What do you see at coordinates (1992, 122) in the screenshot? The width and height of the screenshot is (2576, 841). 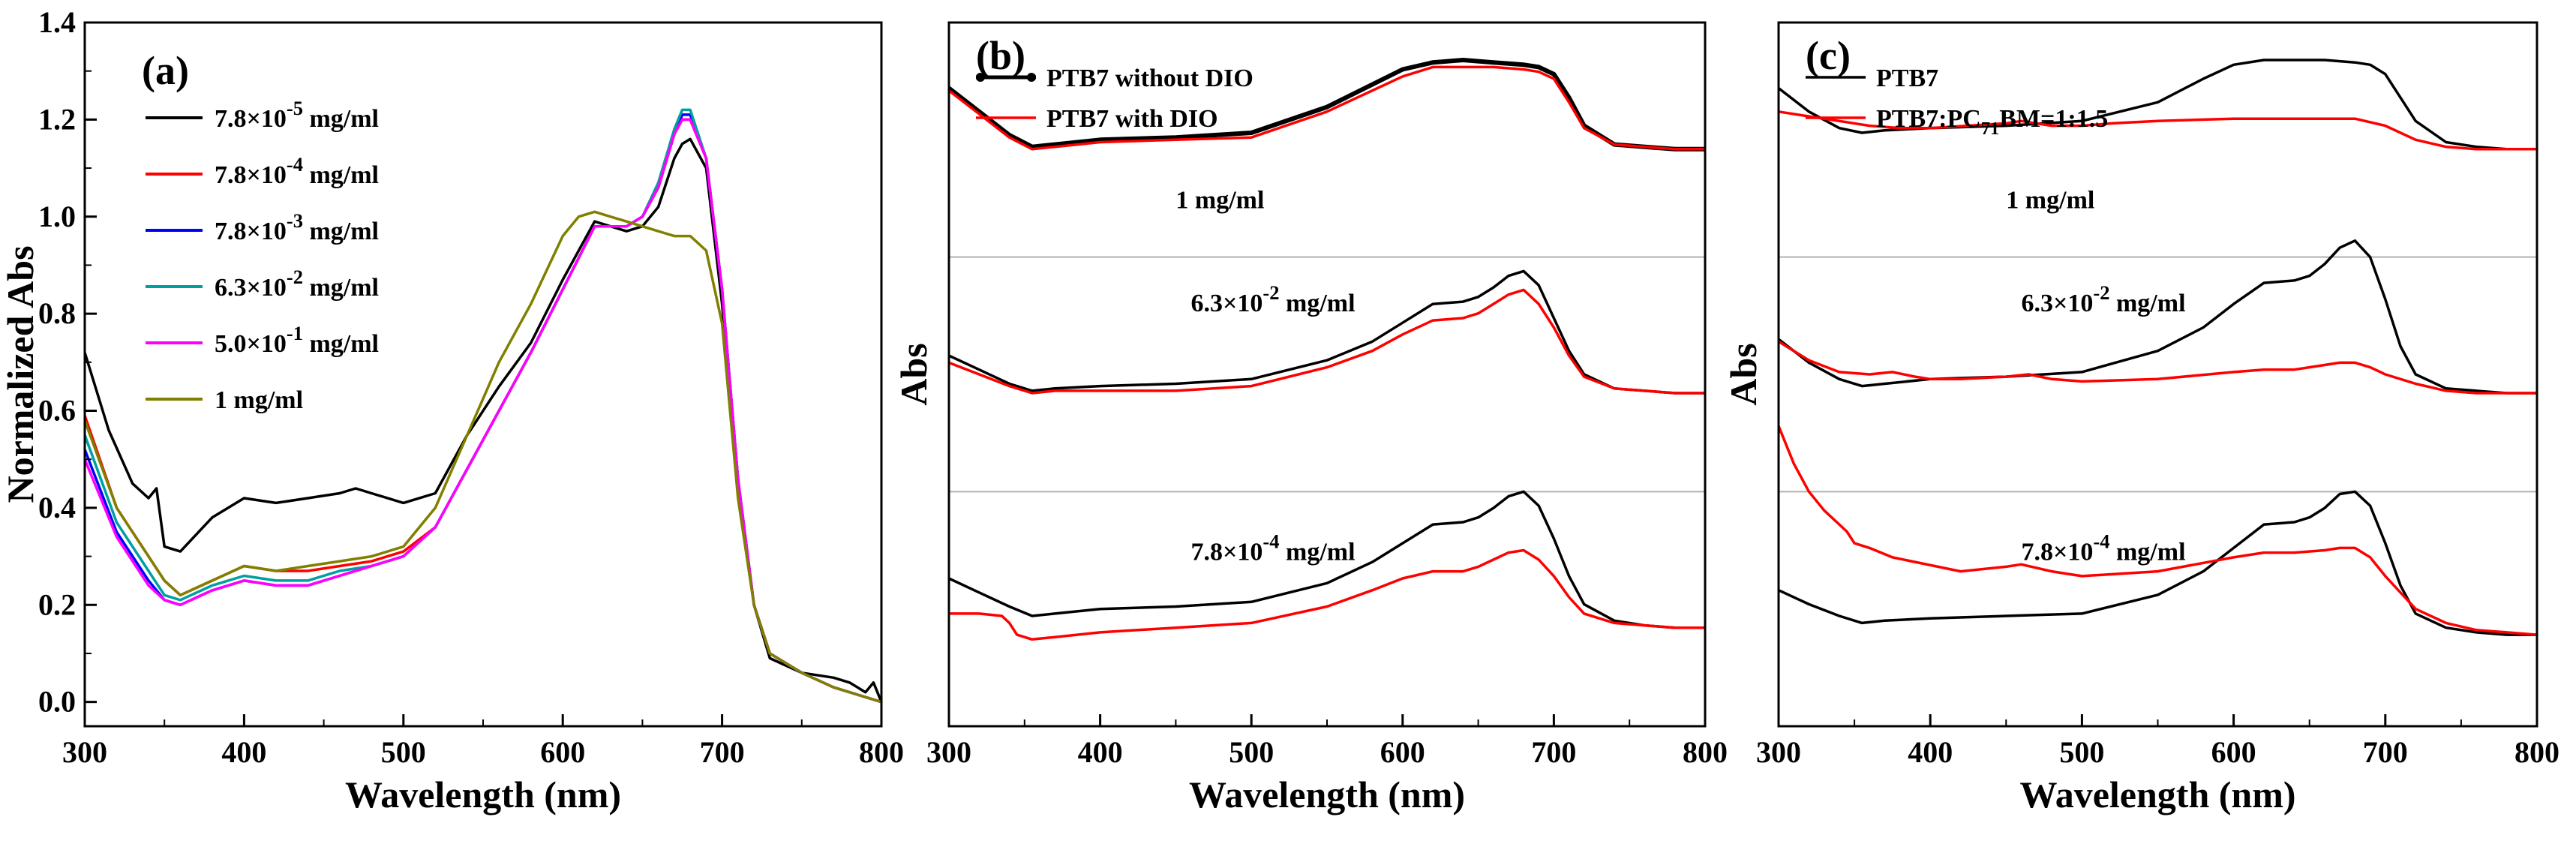 I see `legend-label: PTB7:PC71BM=1:1.5` at bounding box center [1992, 122].